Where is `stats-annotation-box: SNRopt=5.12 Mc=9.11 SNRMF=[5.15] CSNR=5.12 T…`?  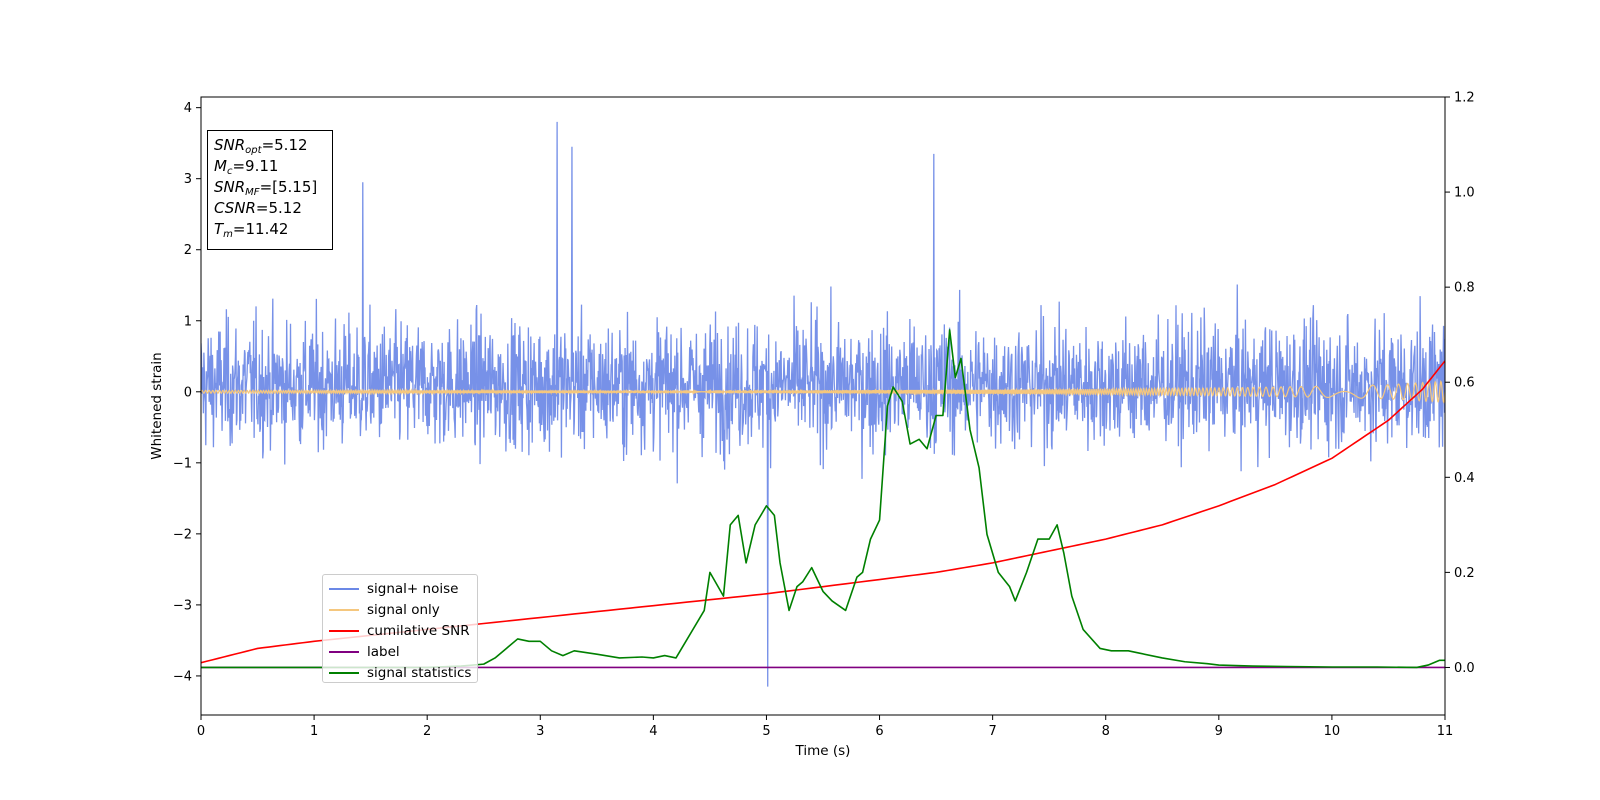
stats-annotation-box: SNRopt=5.12 Mc=9.11 SNRMF=[5.15] CSNR=5.12 T… is located at coordinates (270, 190).